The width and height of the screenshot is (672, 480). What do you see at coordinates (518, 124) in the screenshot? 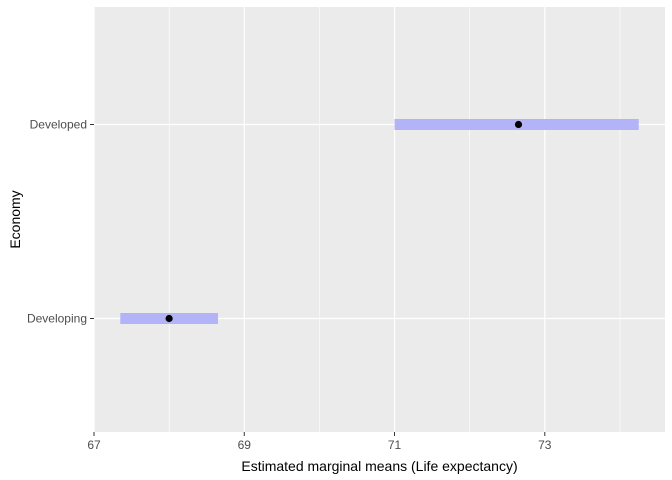
I see `mean-point-developed` at bounding box center [518, 124].